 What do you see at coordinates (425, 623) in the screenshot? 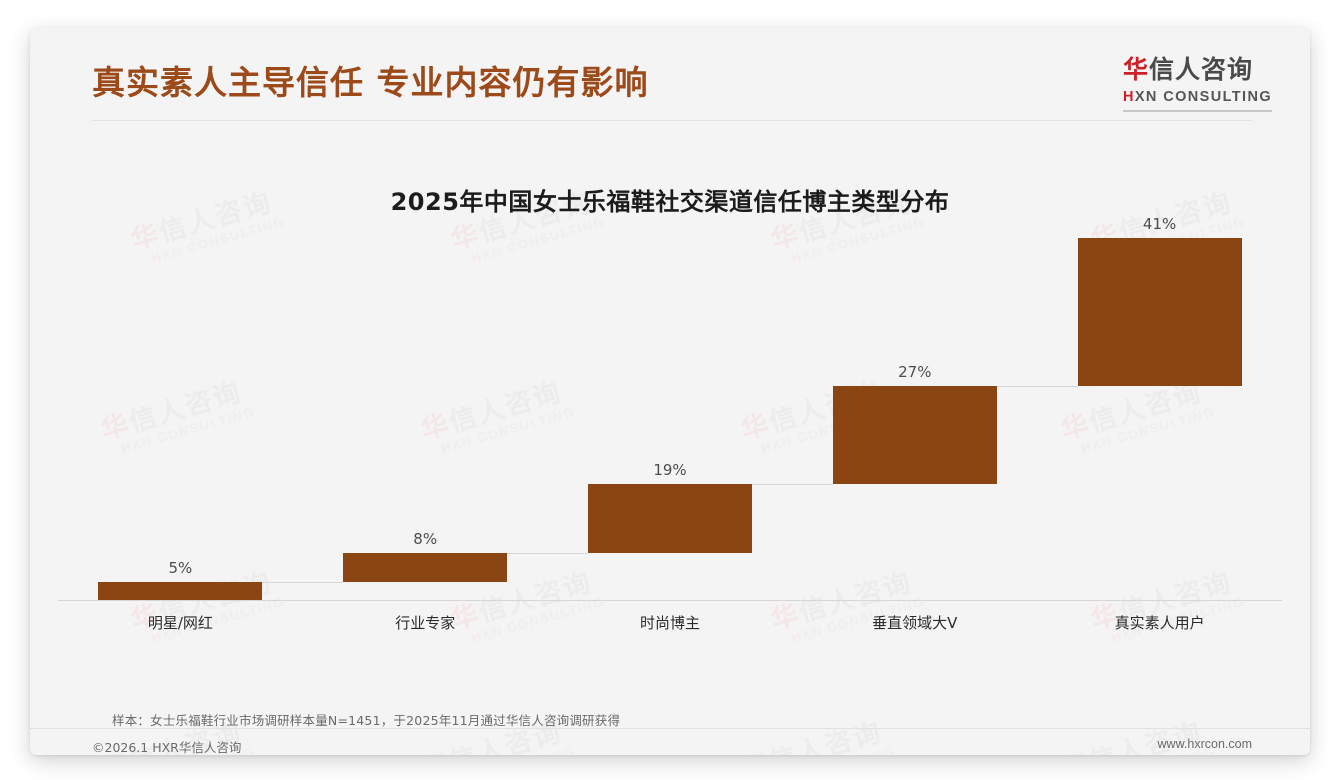
I see `category-label: 行业专家` at bounding box center [425, 623].